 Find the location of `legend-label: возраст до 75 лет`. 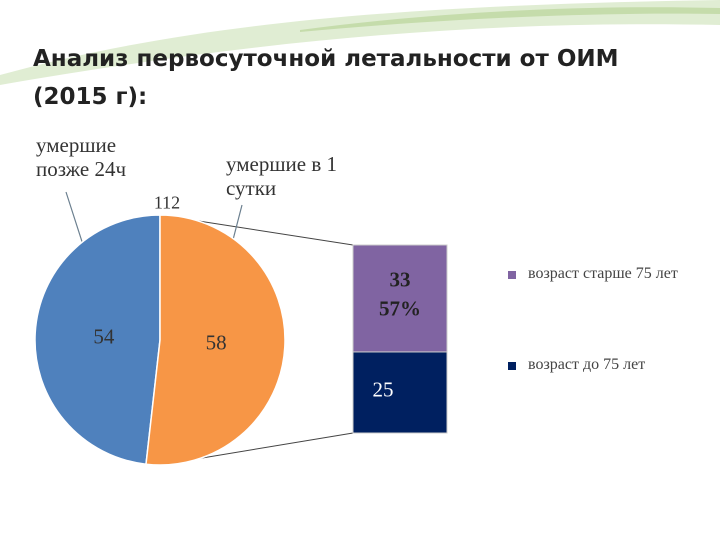

legend-label: возраст до 75 лет is located at coordinates (587, 364).